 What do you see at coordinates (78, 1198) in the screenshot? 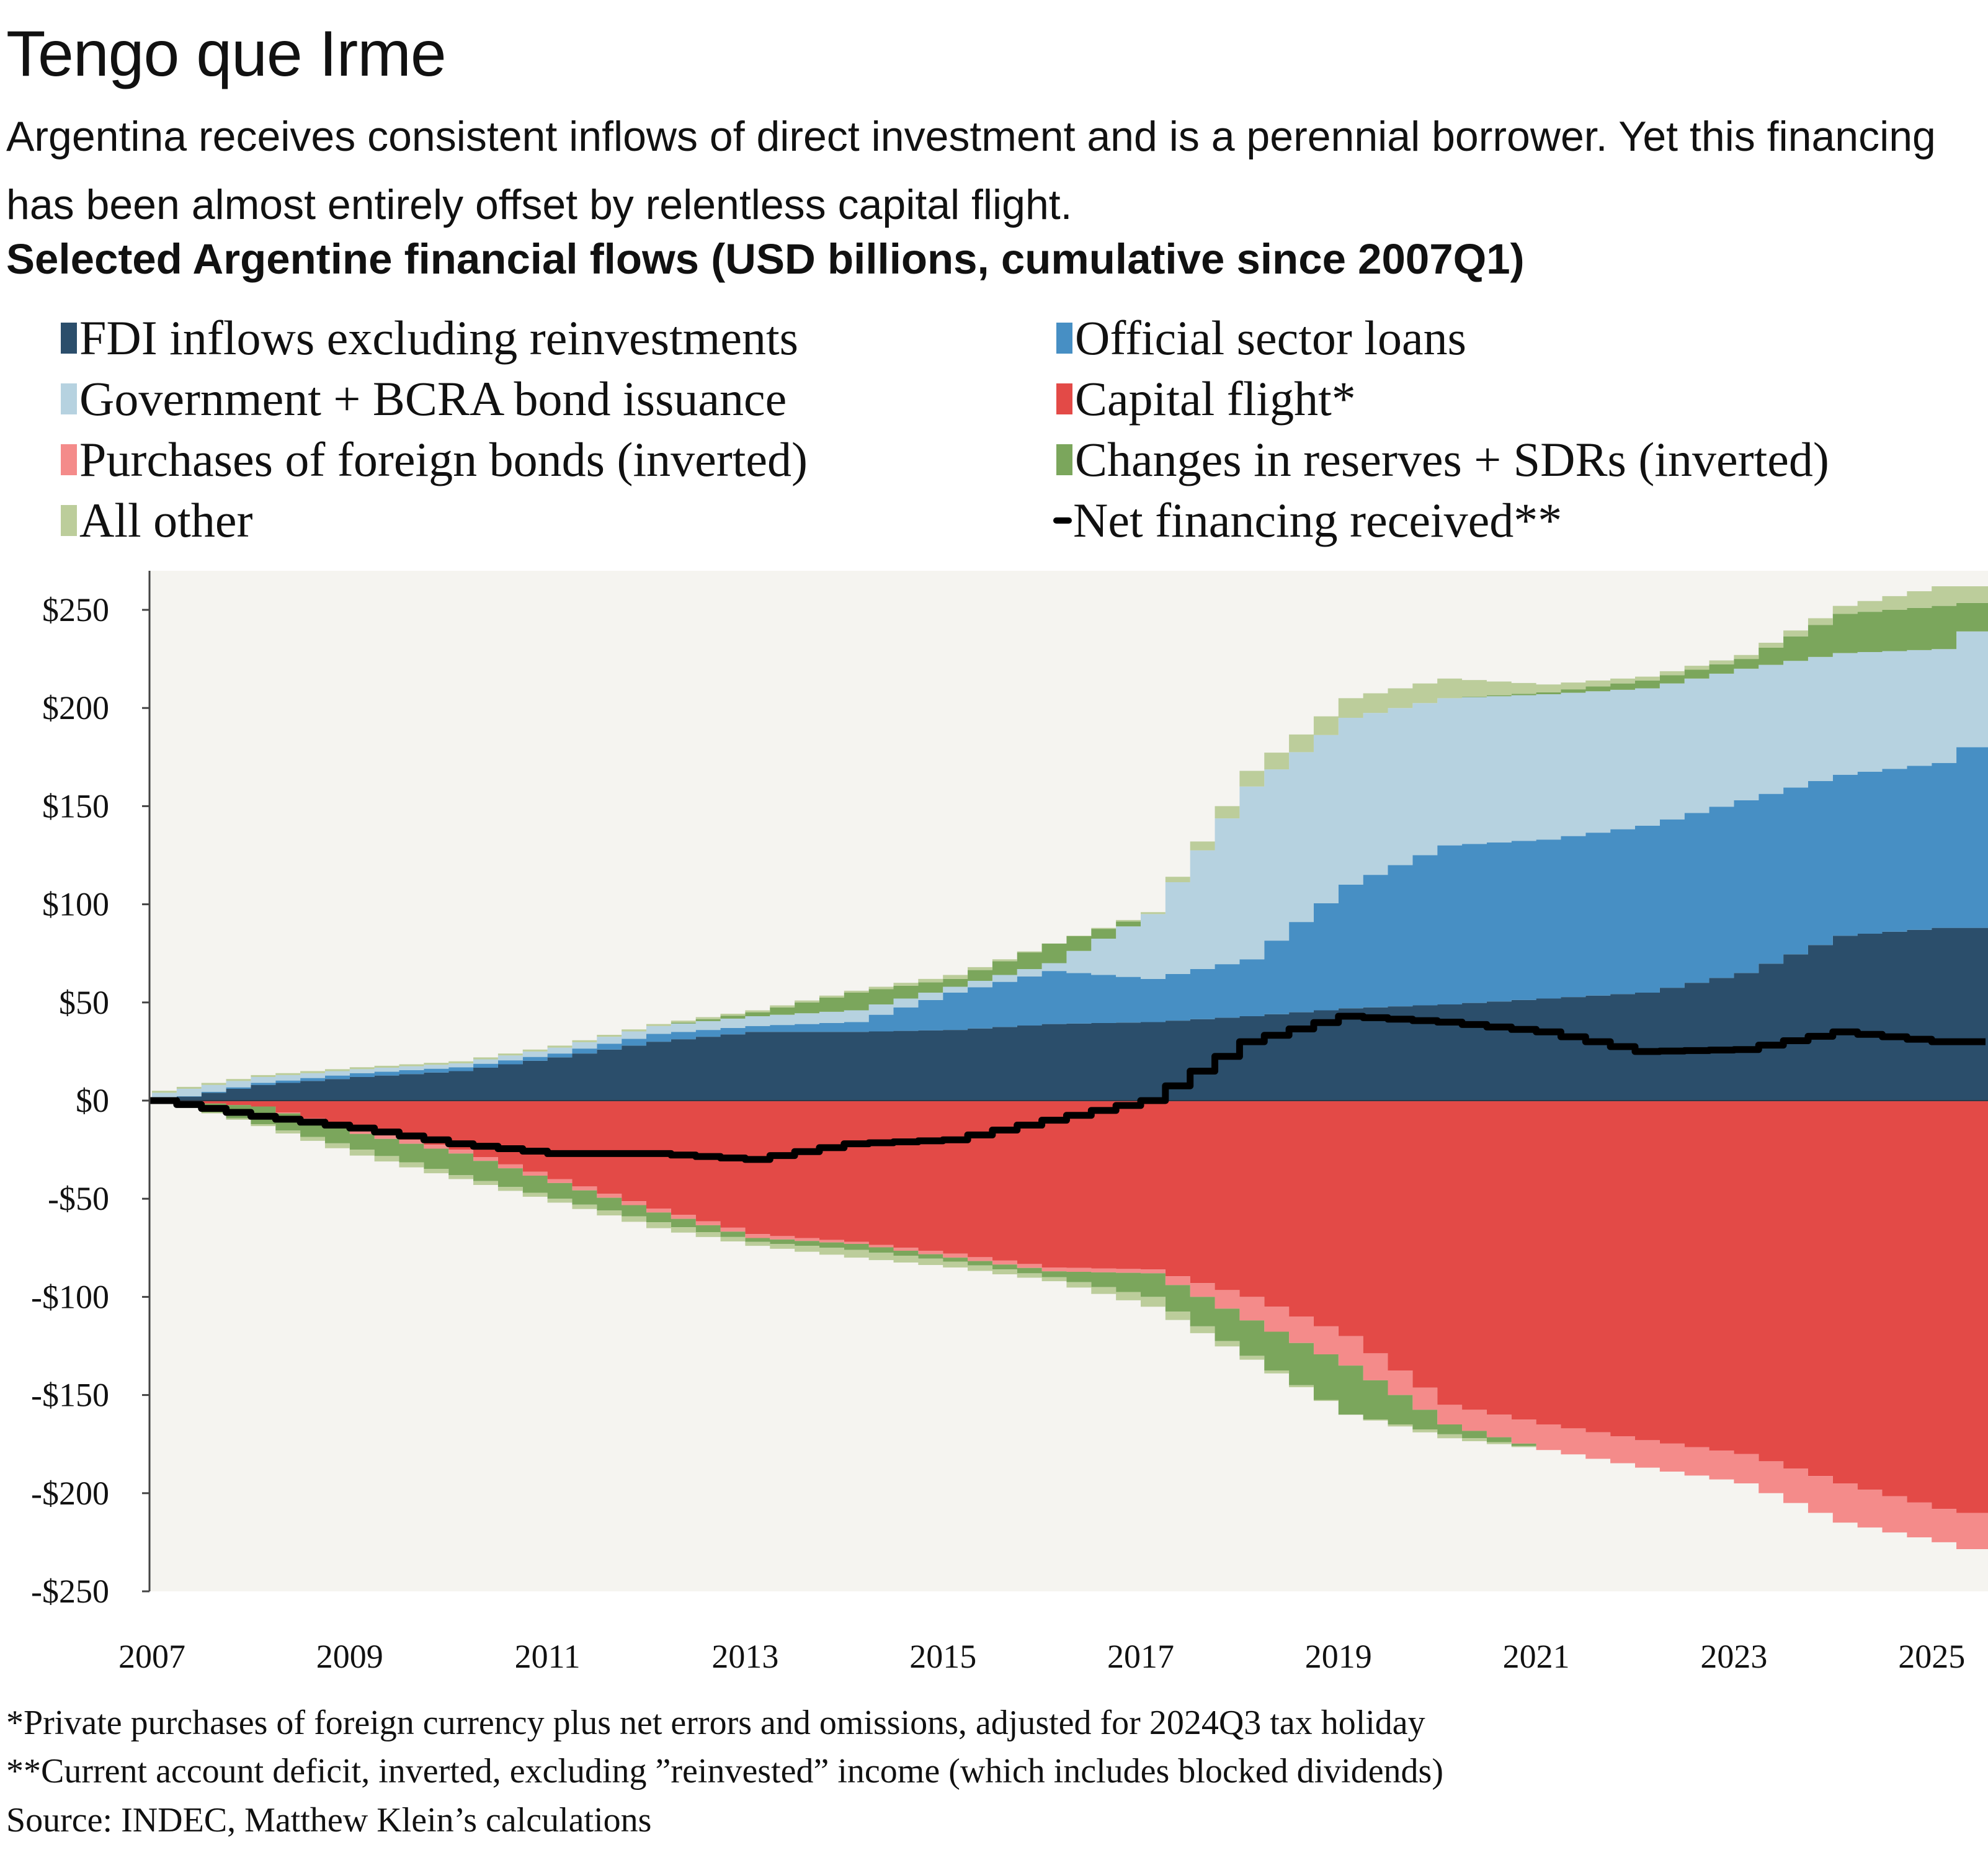
I see `y-tick-label: -$50` at bounding box center [78, 1198].